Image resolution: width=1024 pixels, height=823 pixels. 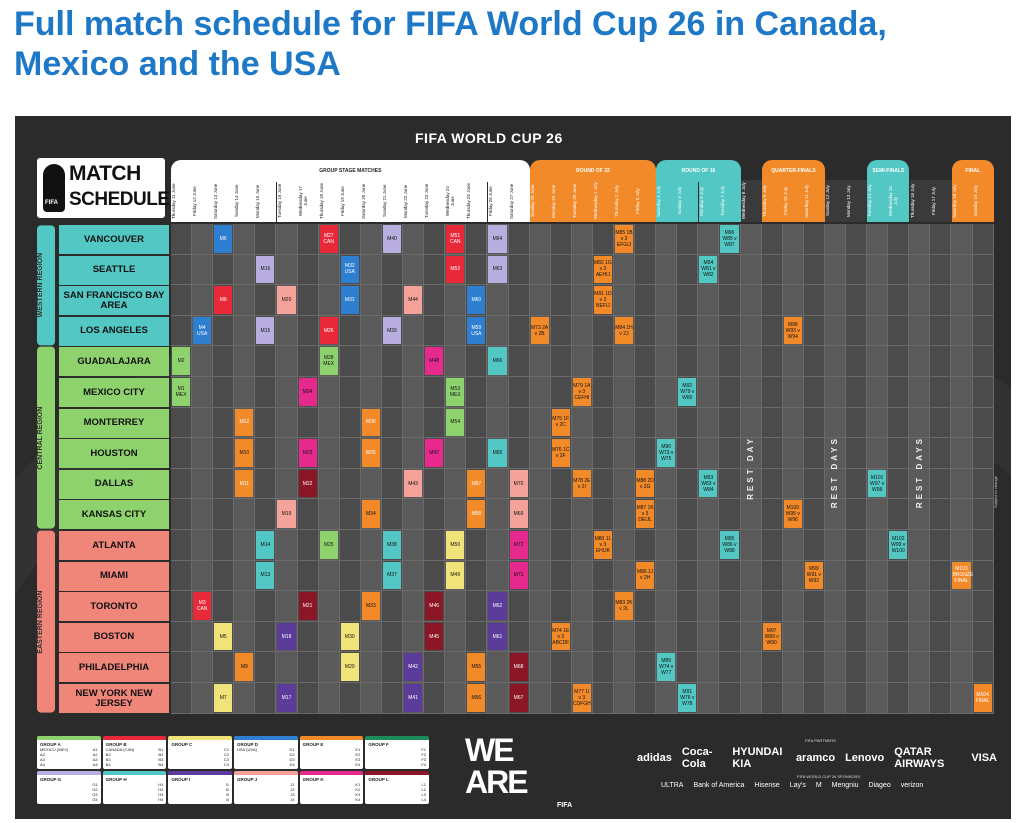 I want to click on date-header: Wednesday 15 July, so click(x=899, y=201).